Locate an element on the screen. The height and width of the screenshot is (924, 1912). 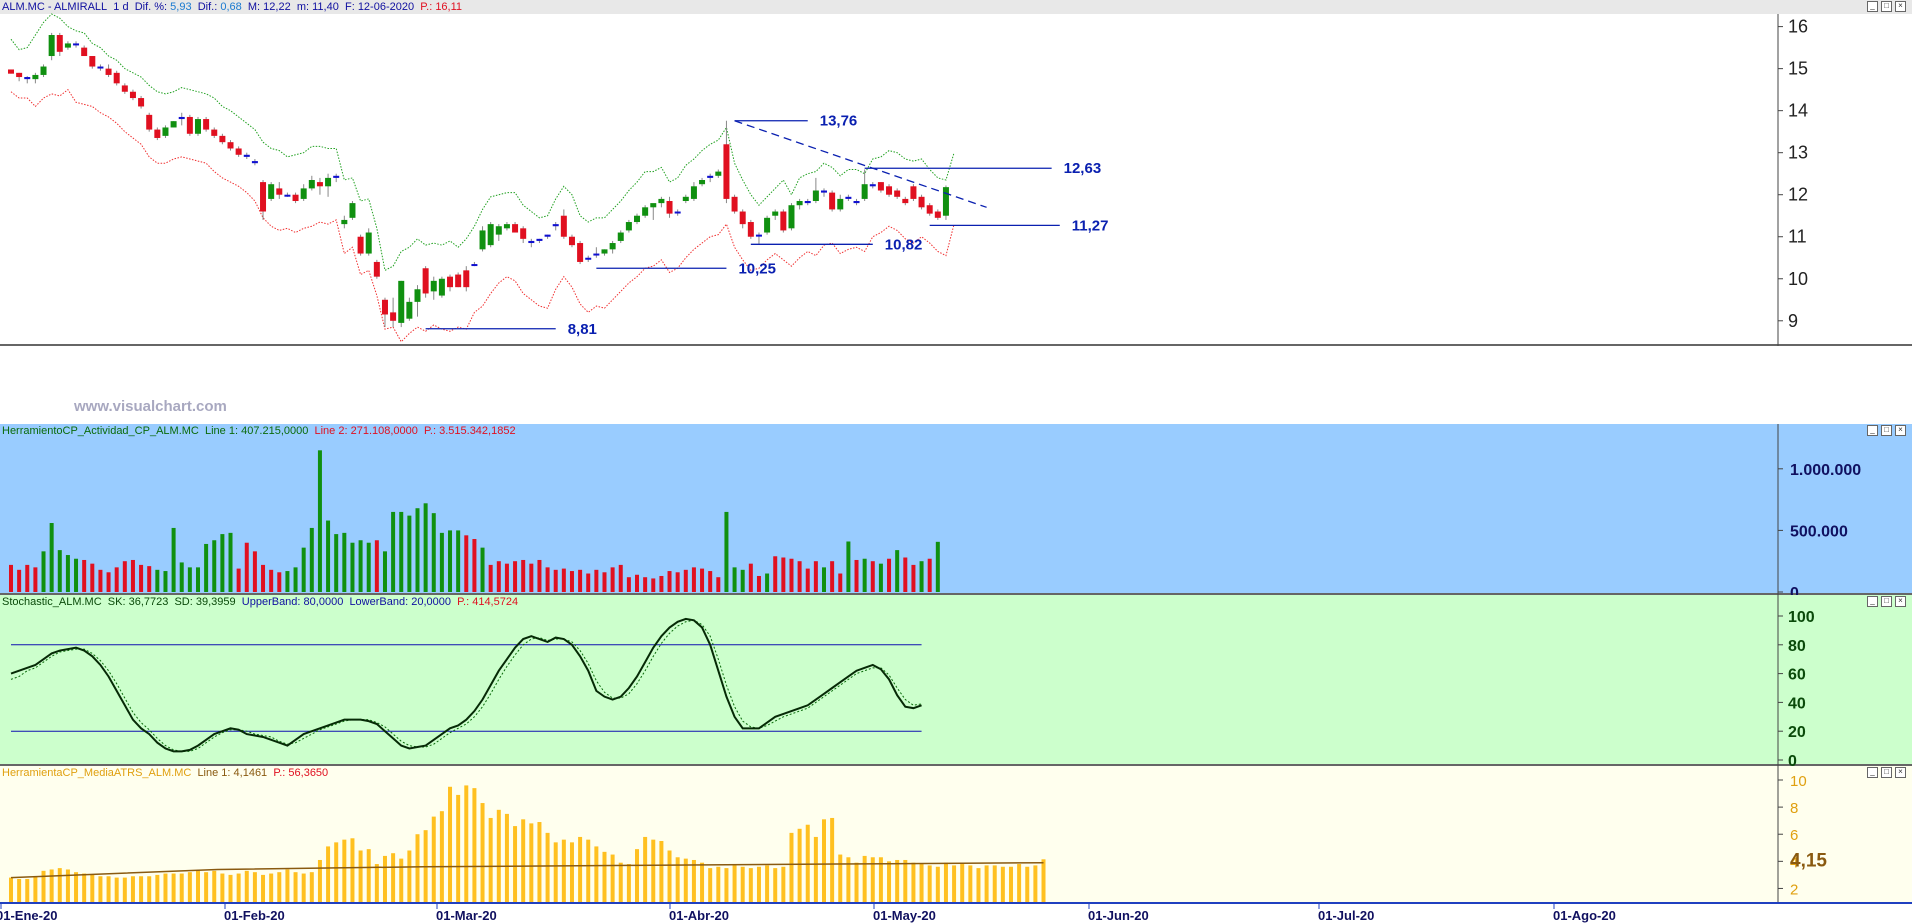
stoch-name: Stochastic_ALM.MC is located at coordinates (52, 602).